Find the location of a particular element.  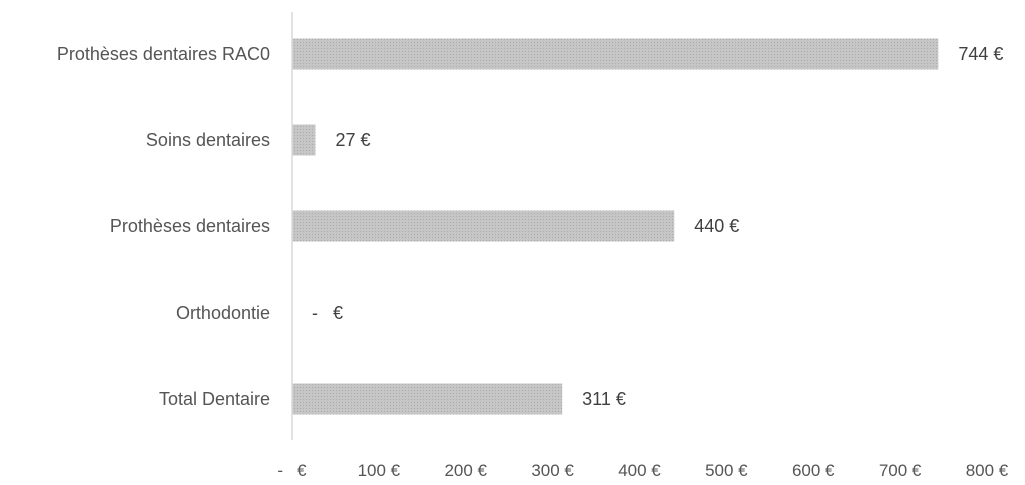

x-tick-label: 100 € is located at coordinates (379, 470).